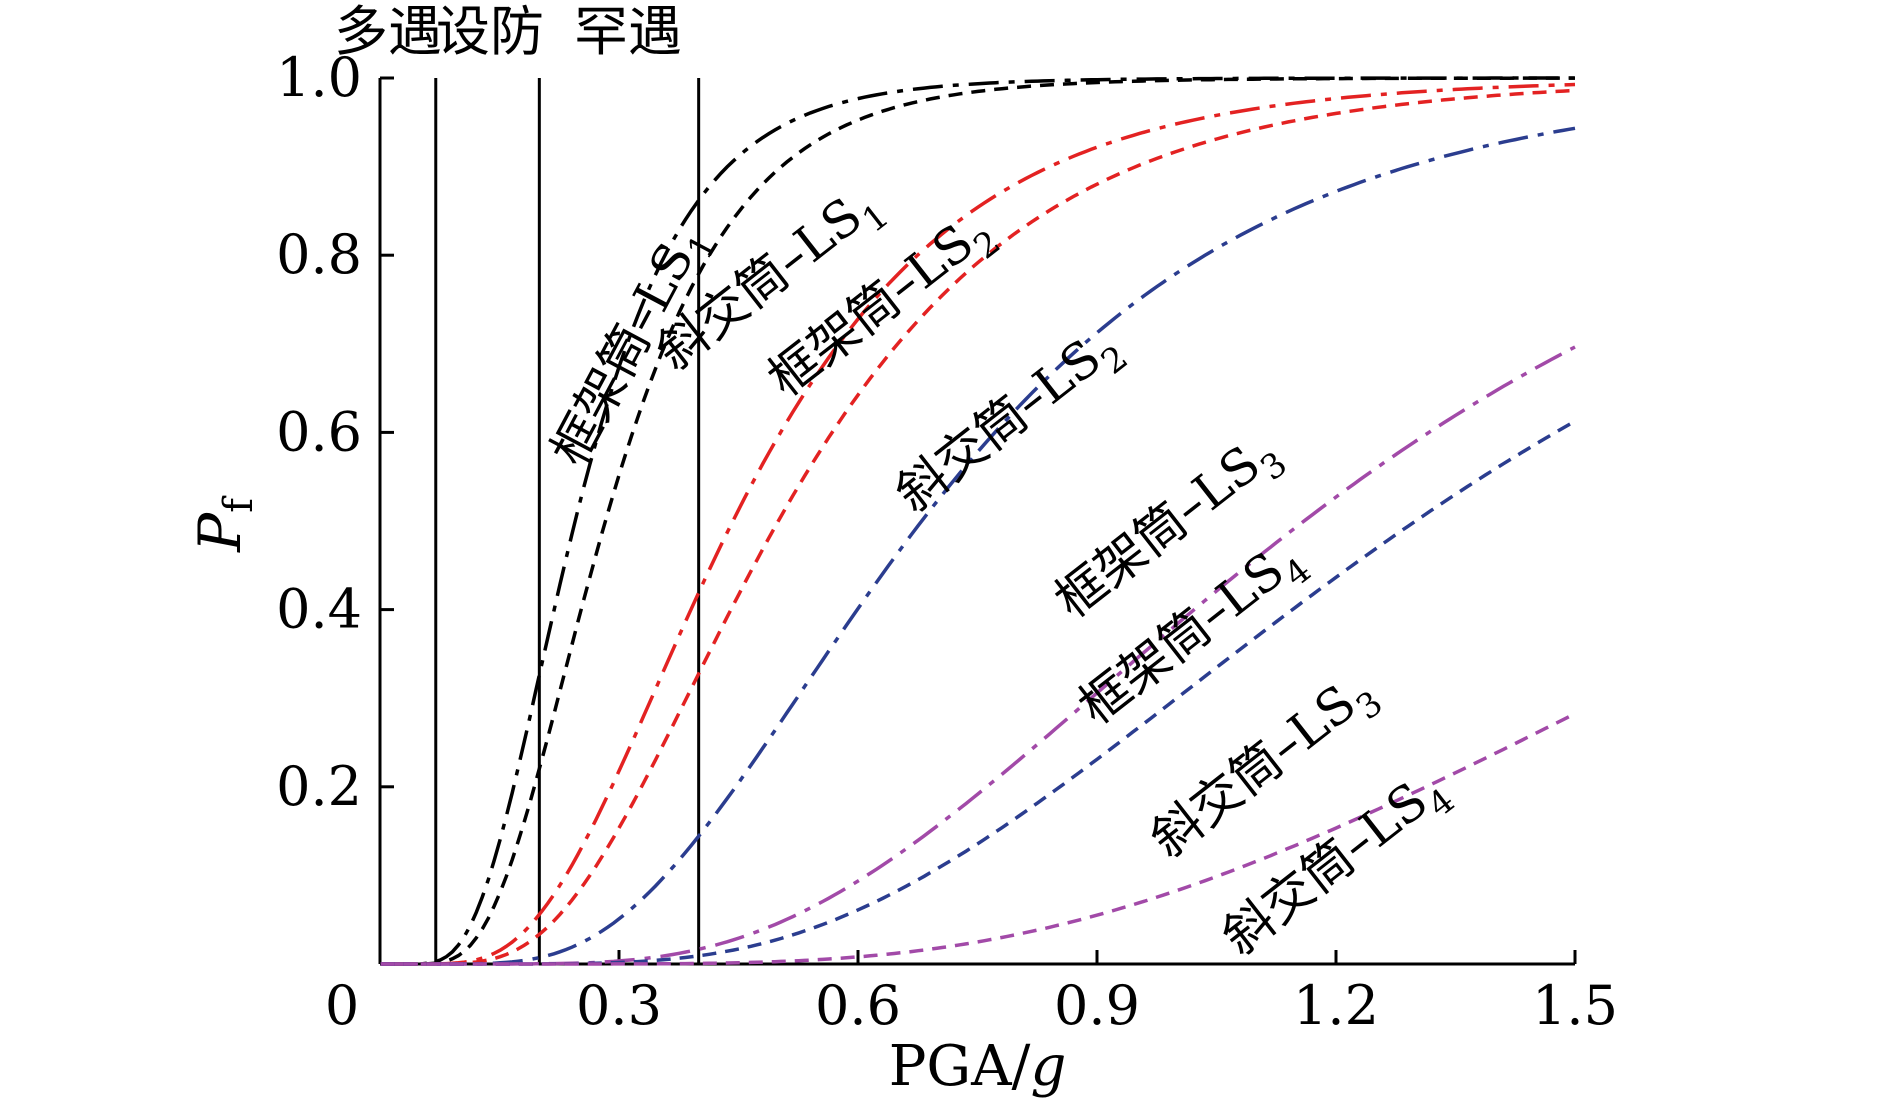 This screenshot has height=1113, width=1890. What do you see at coordinates (490, 31) in the screenshot?
I see `reference-line-label: 设防` at bounding box center [490, 31].